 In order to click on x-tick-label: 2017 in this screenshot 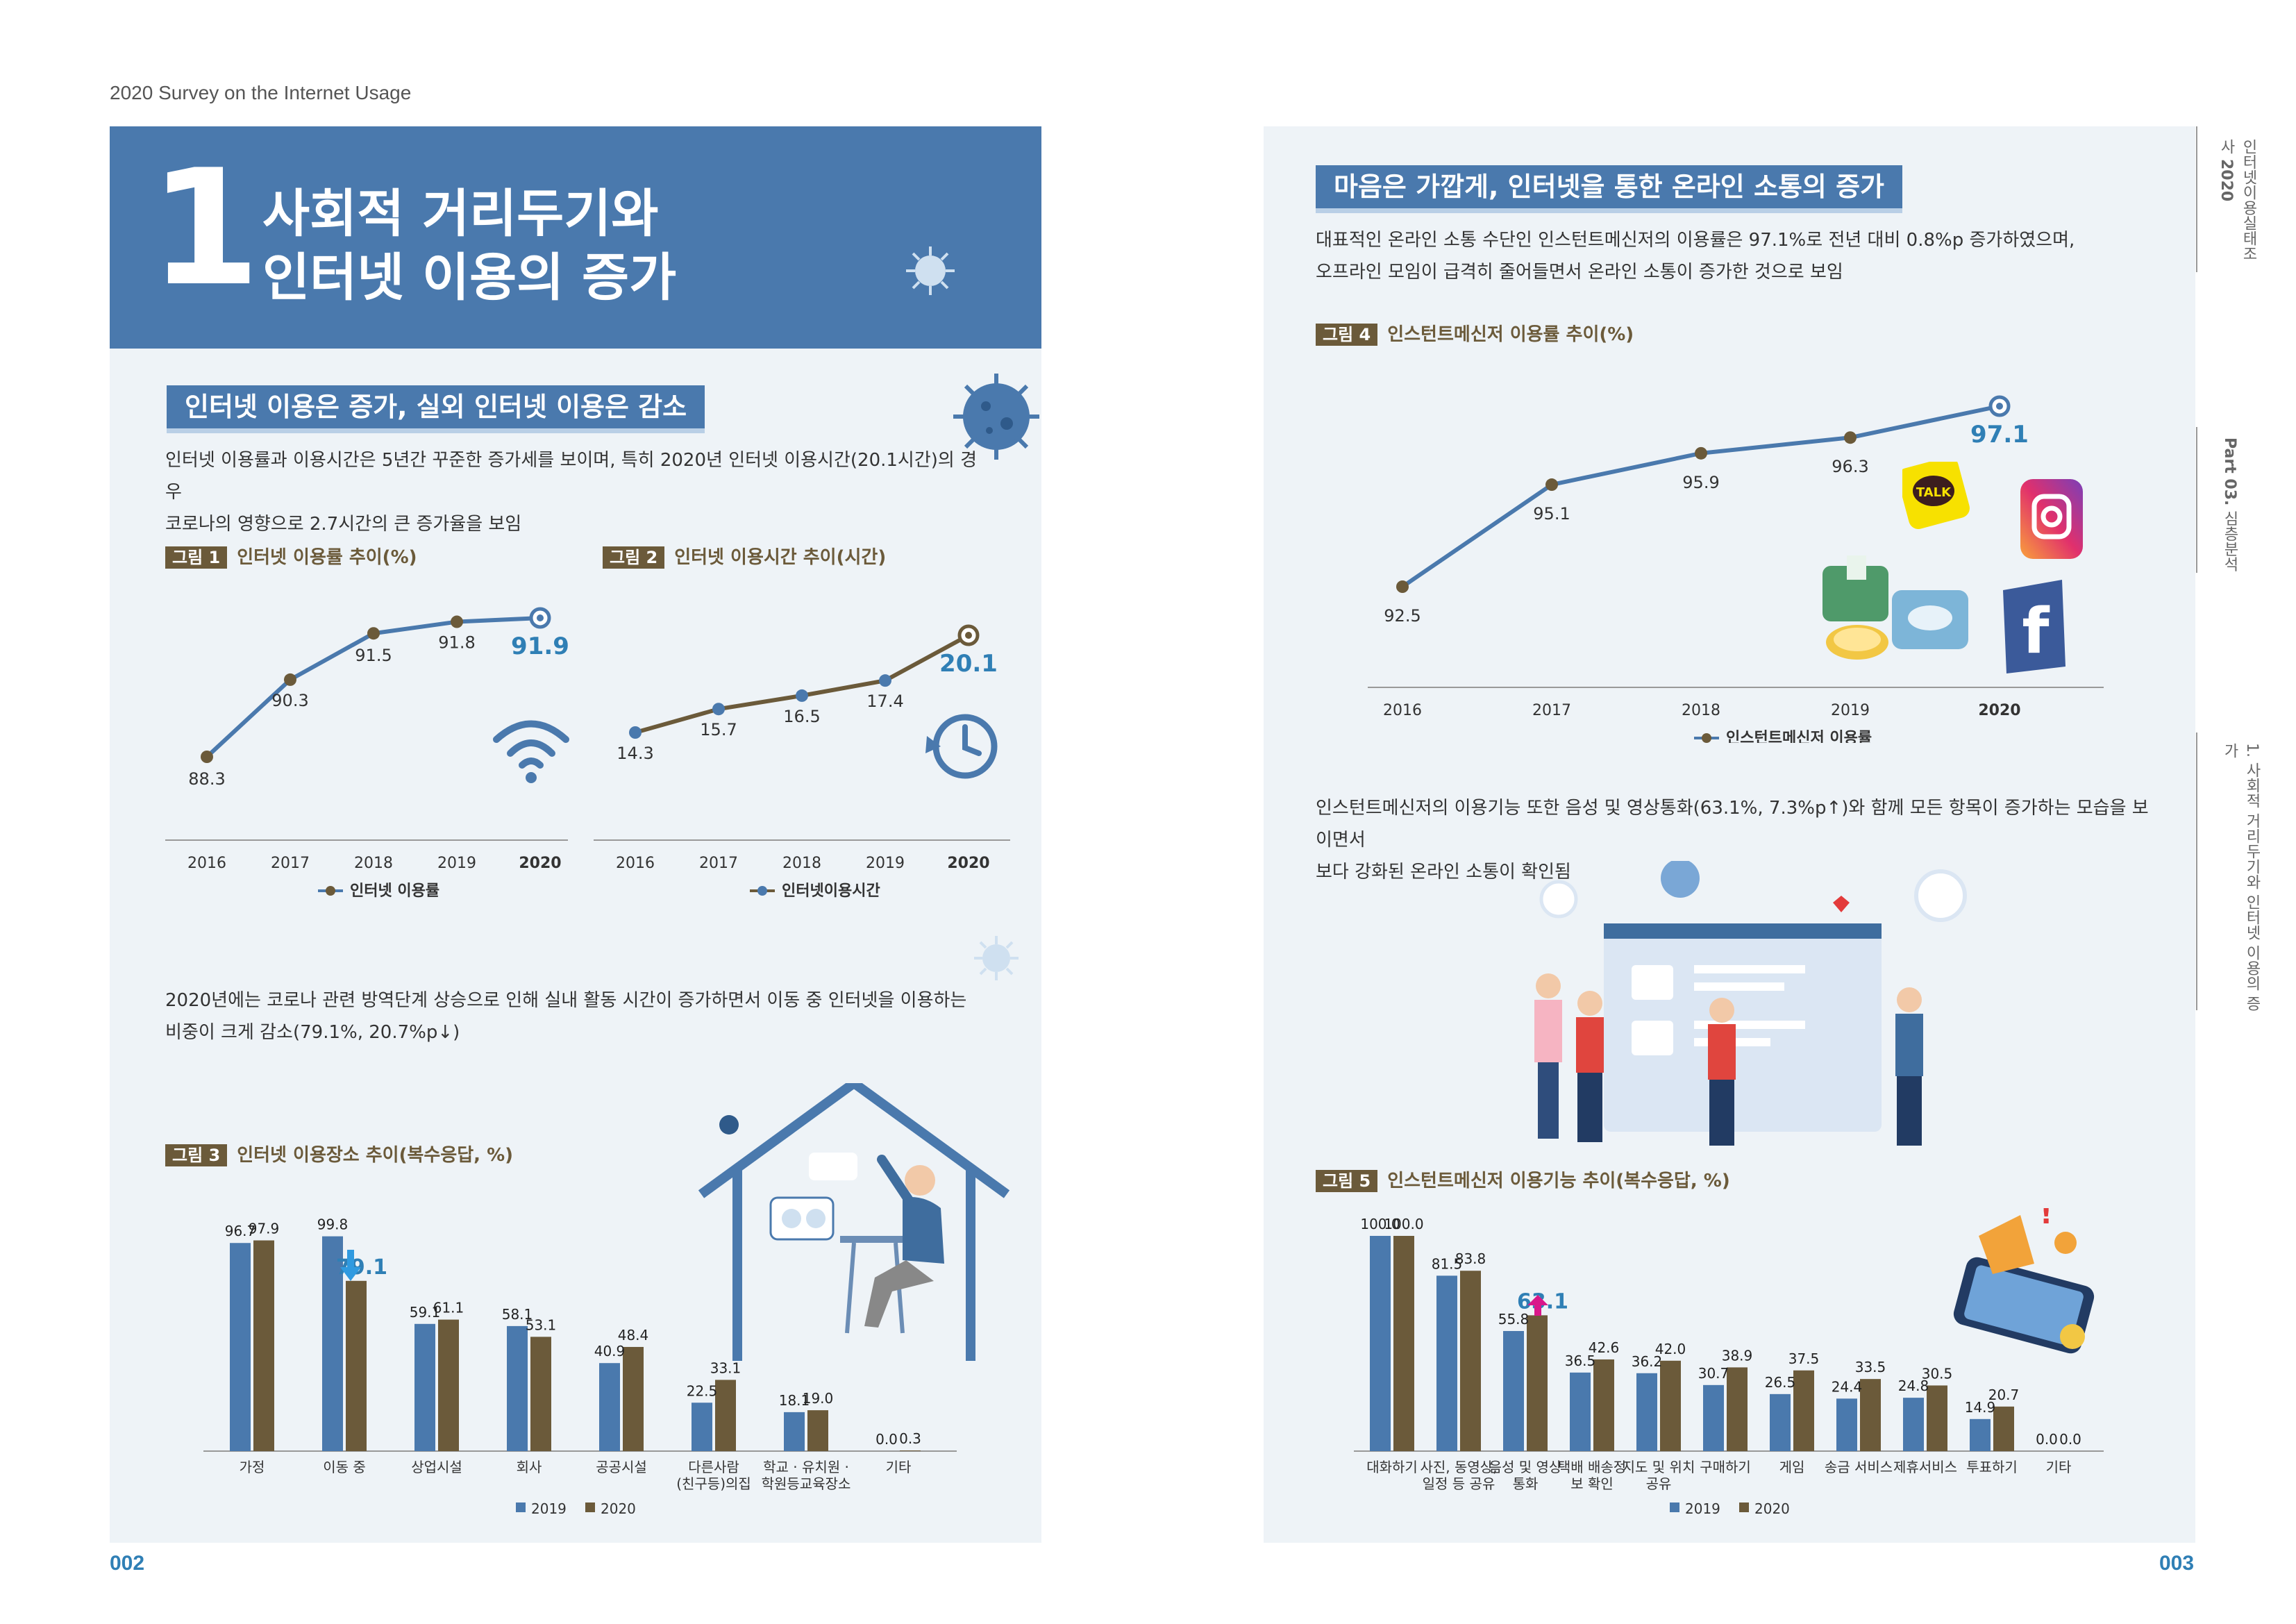, I will do `click(1551, 710)`.